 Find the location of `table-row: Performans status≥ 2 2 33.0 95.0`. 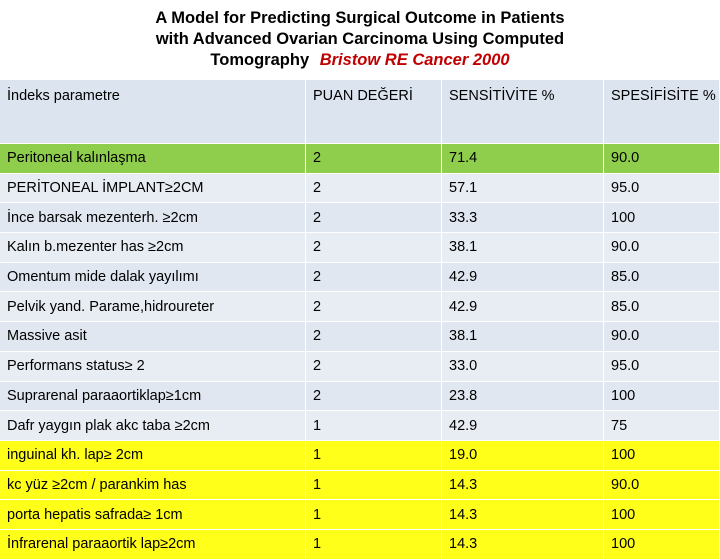

table-row: Performans status≥ 2 2 33.0 95.0 is located at coordinates (360, 366).